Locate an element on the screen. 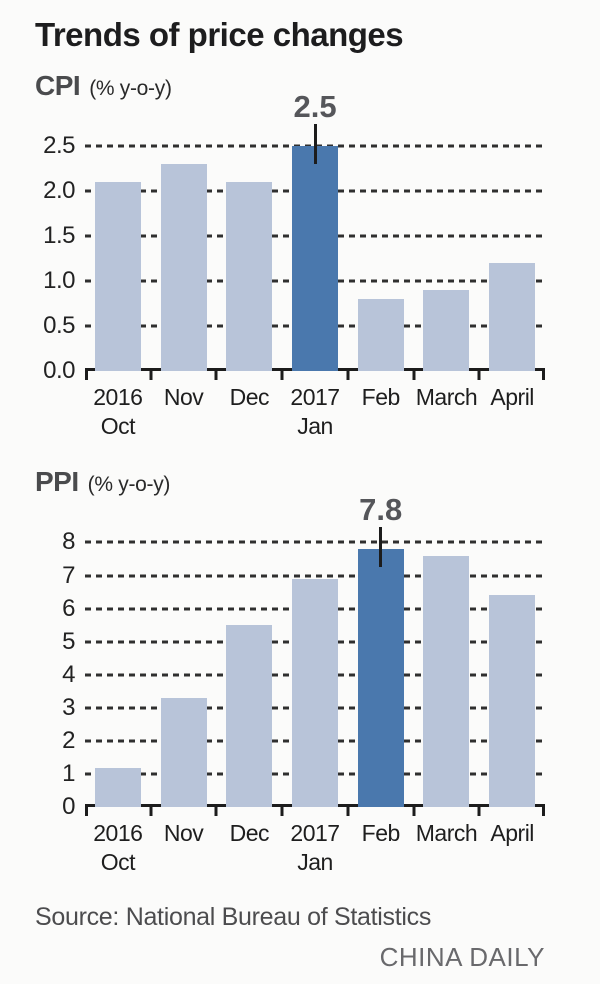  ppi-x-axis: 2016 Oct Nov Dec 2017 Jan Feb March April is located at coordinates (315, 848).